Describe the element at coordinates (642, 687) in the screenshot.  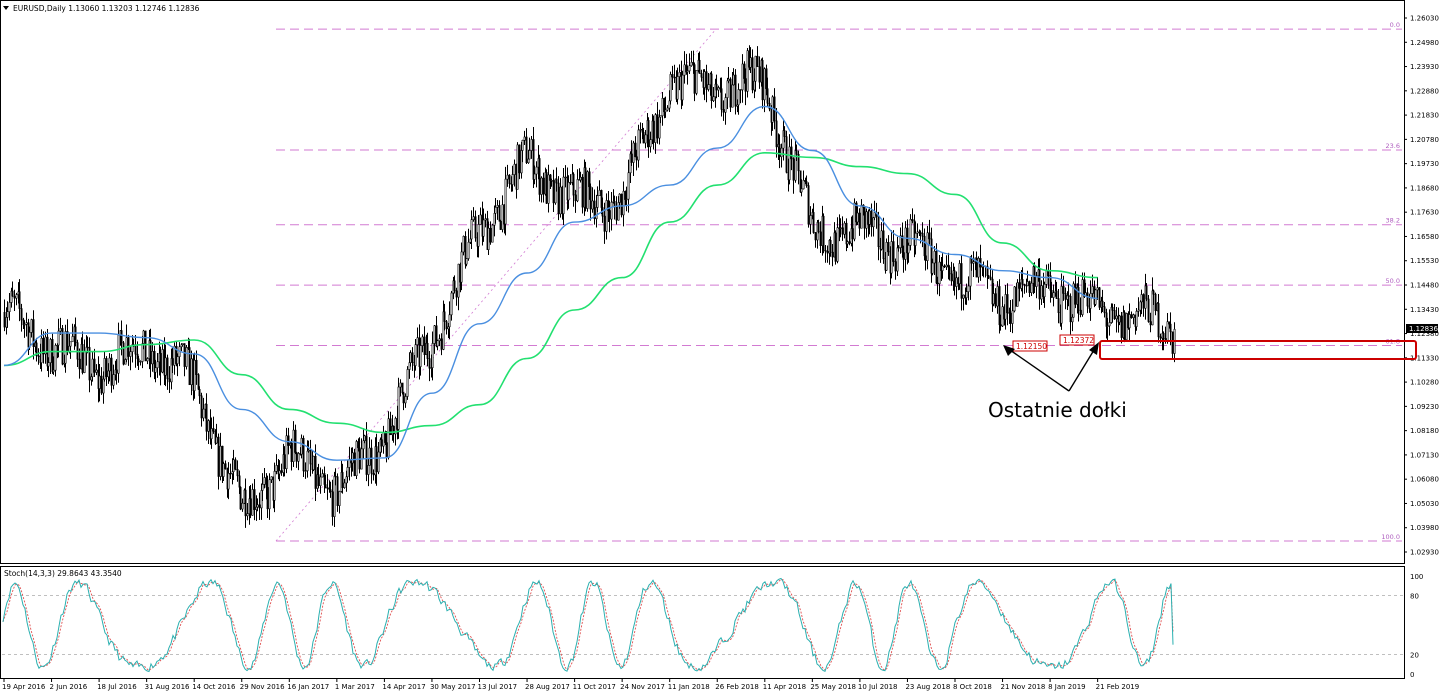
I see `time-tick-label: 24 Nov 2017` at that location.